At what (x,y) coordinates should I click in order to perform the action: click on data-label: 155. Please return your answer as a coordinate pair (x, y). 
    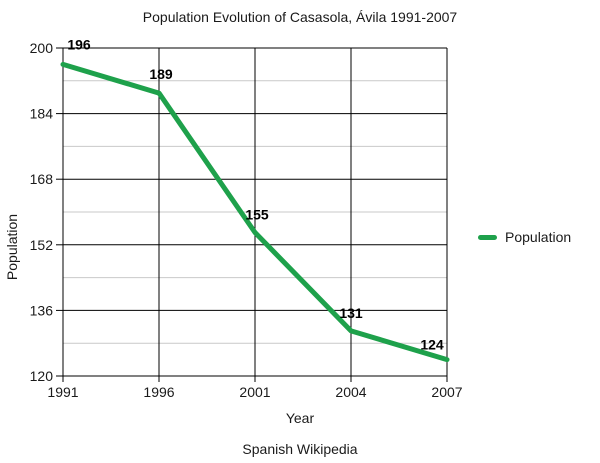
    Looking at the image, I should click on (257, 215).